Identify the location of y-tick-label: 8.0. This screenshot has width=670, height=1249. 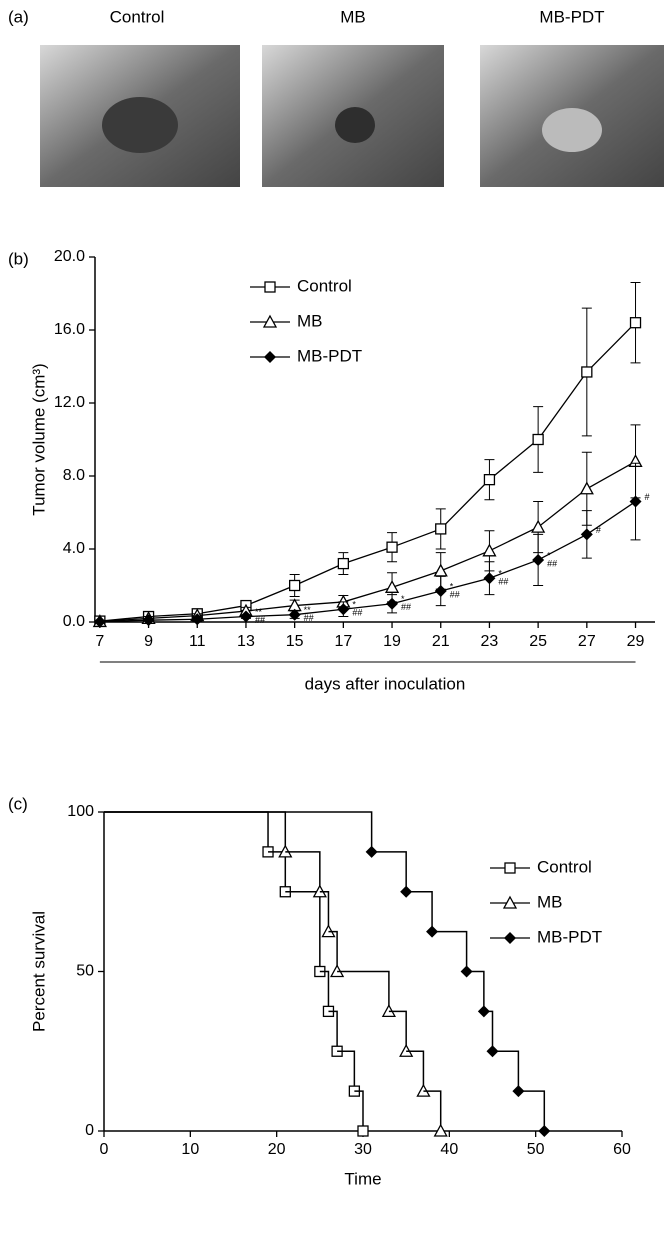
(74, 475).